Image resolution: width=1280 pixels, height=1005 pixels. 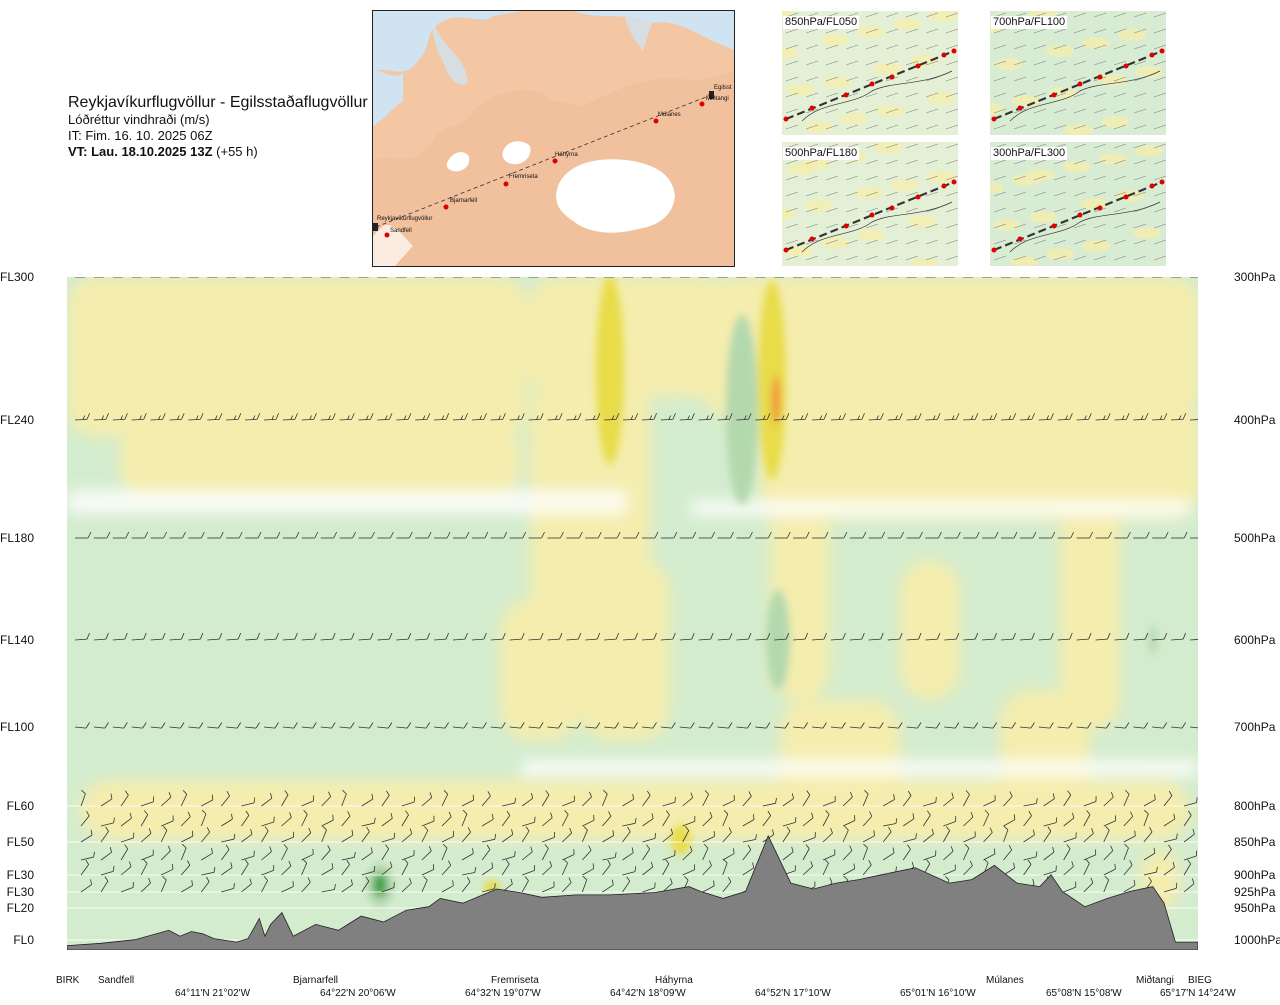 What do you see at coordinates (1255, 538) in the screenshot?
I see `pressure-level-label: 500hPa` at bounding box center [1255, 538].